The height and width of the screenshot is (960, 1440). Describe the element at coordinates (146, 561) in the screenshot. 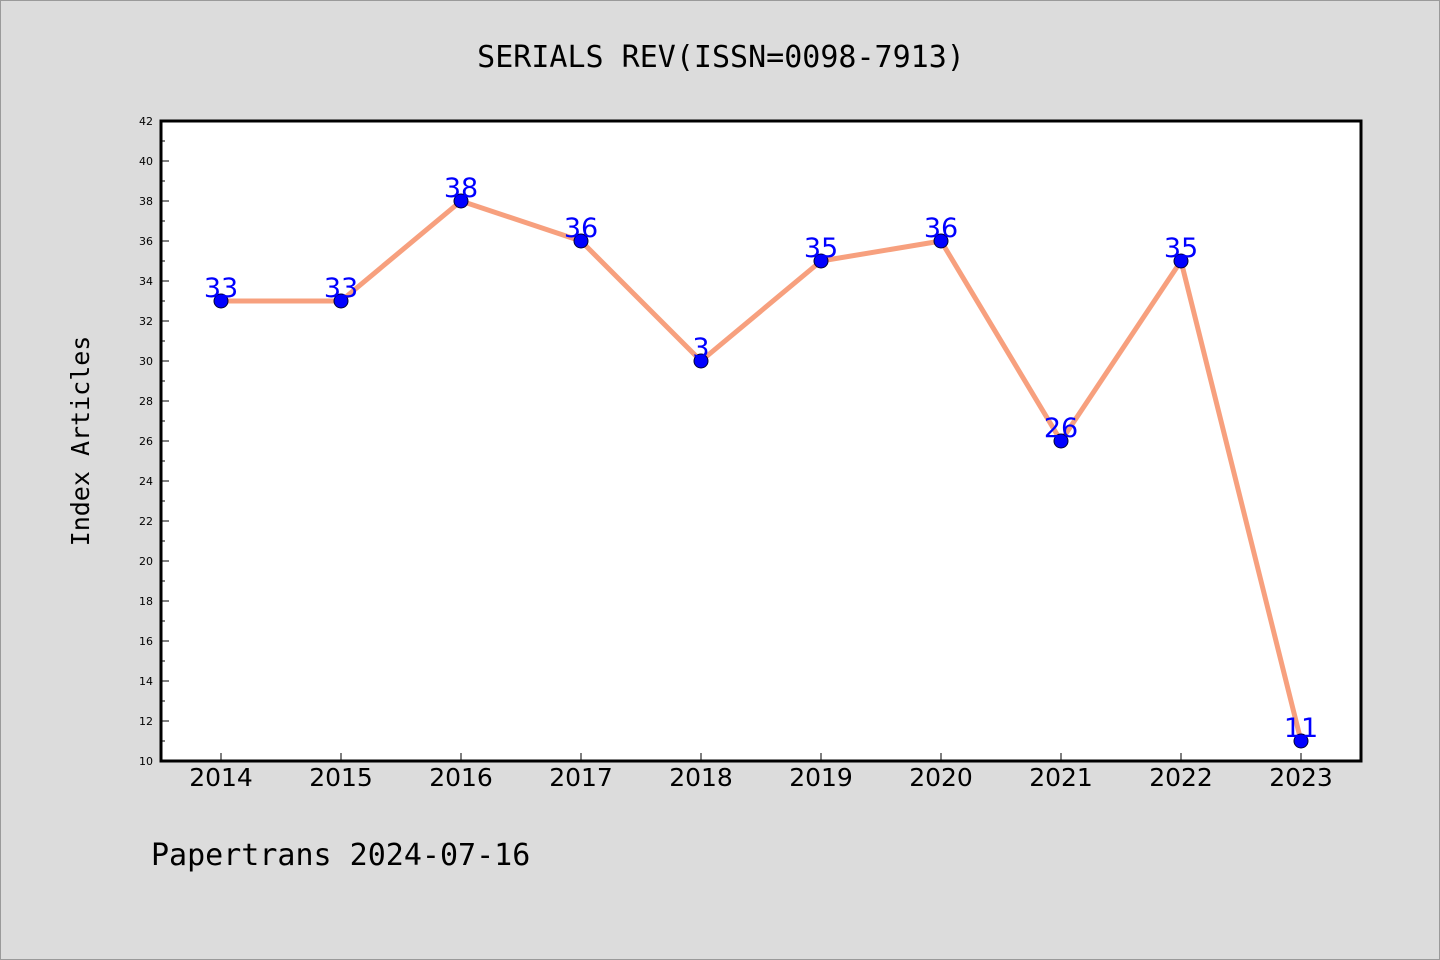

I see `y-tick-label: 20` at that location.